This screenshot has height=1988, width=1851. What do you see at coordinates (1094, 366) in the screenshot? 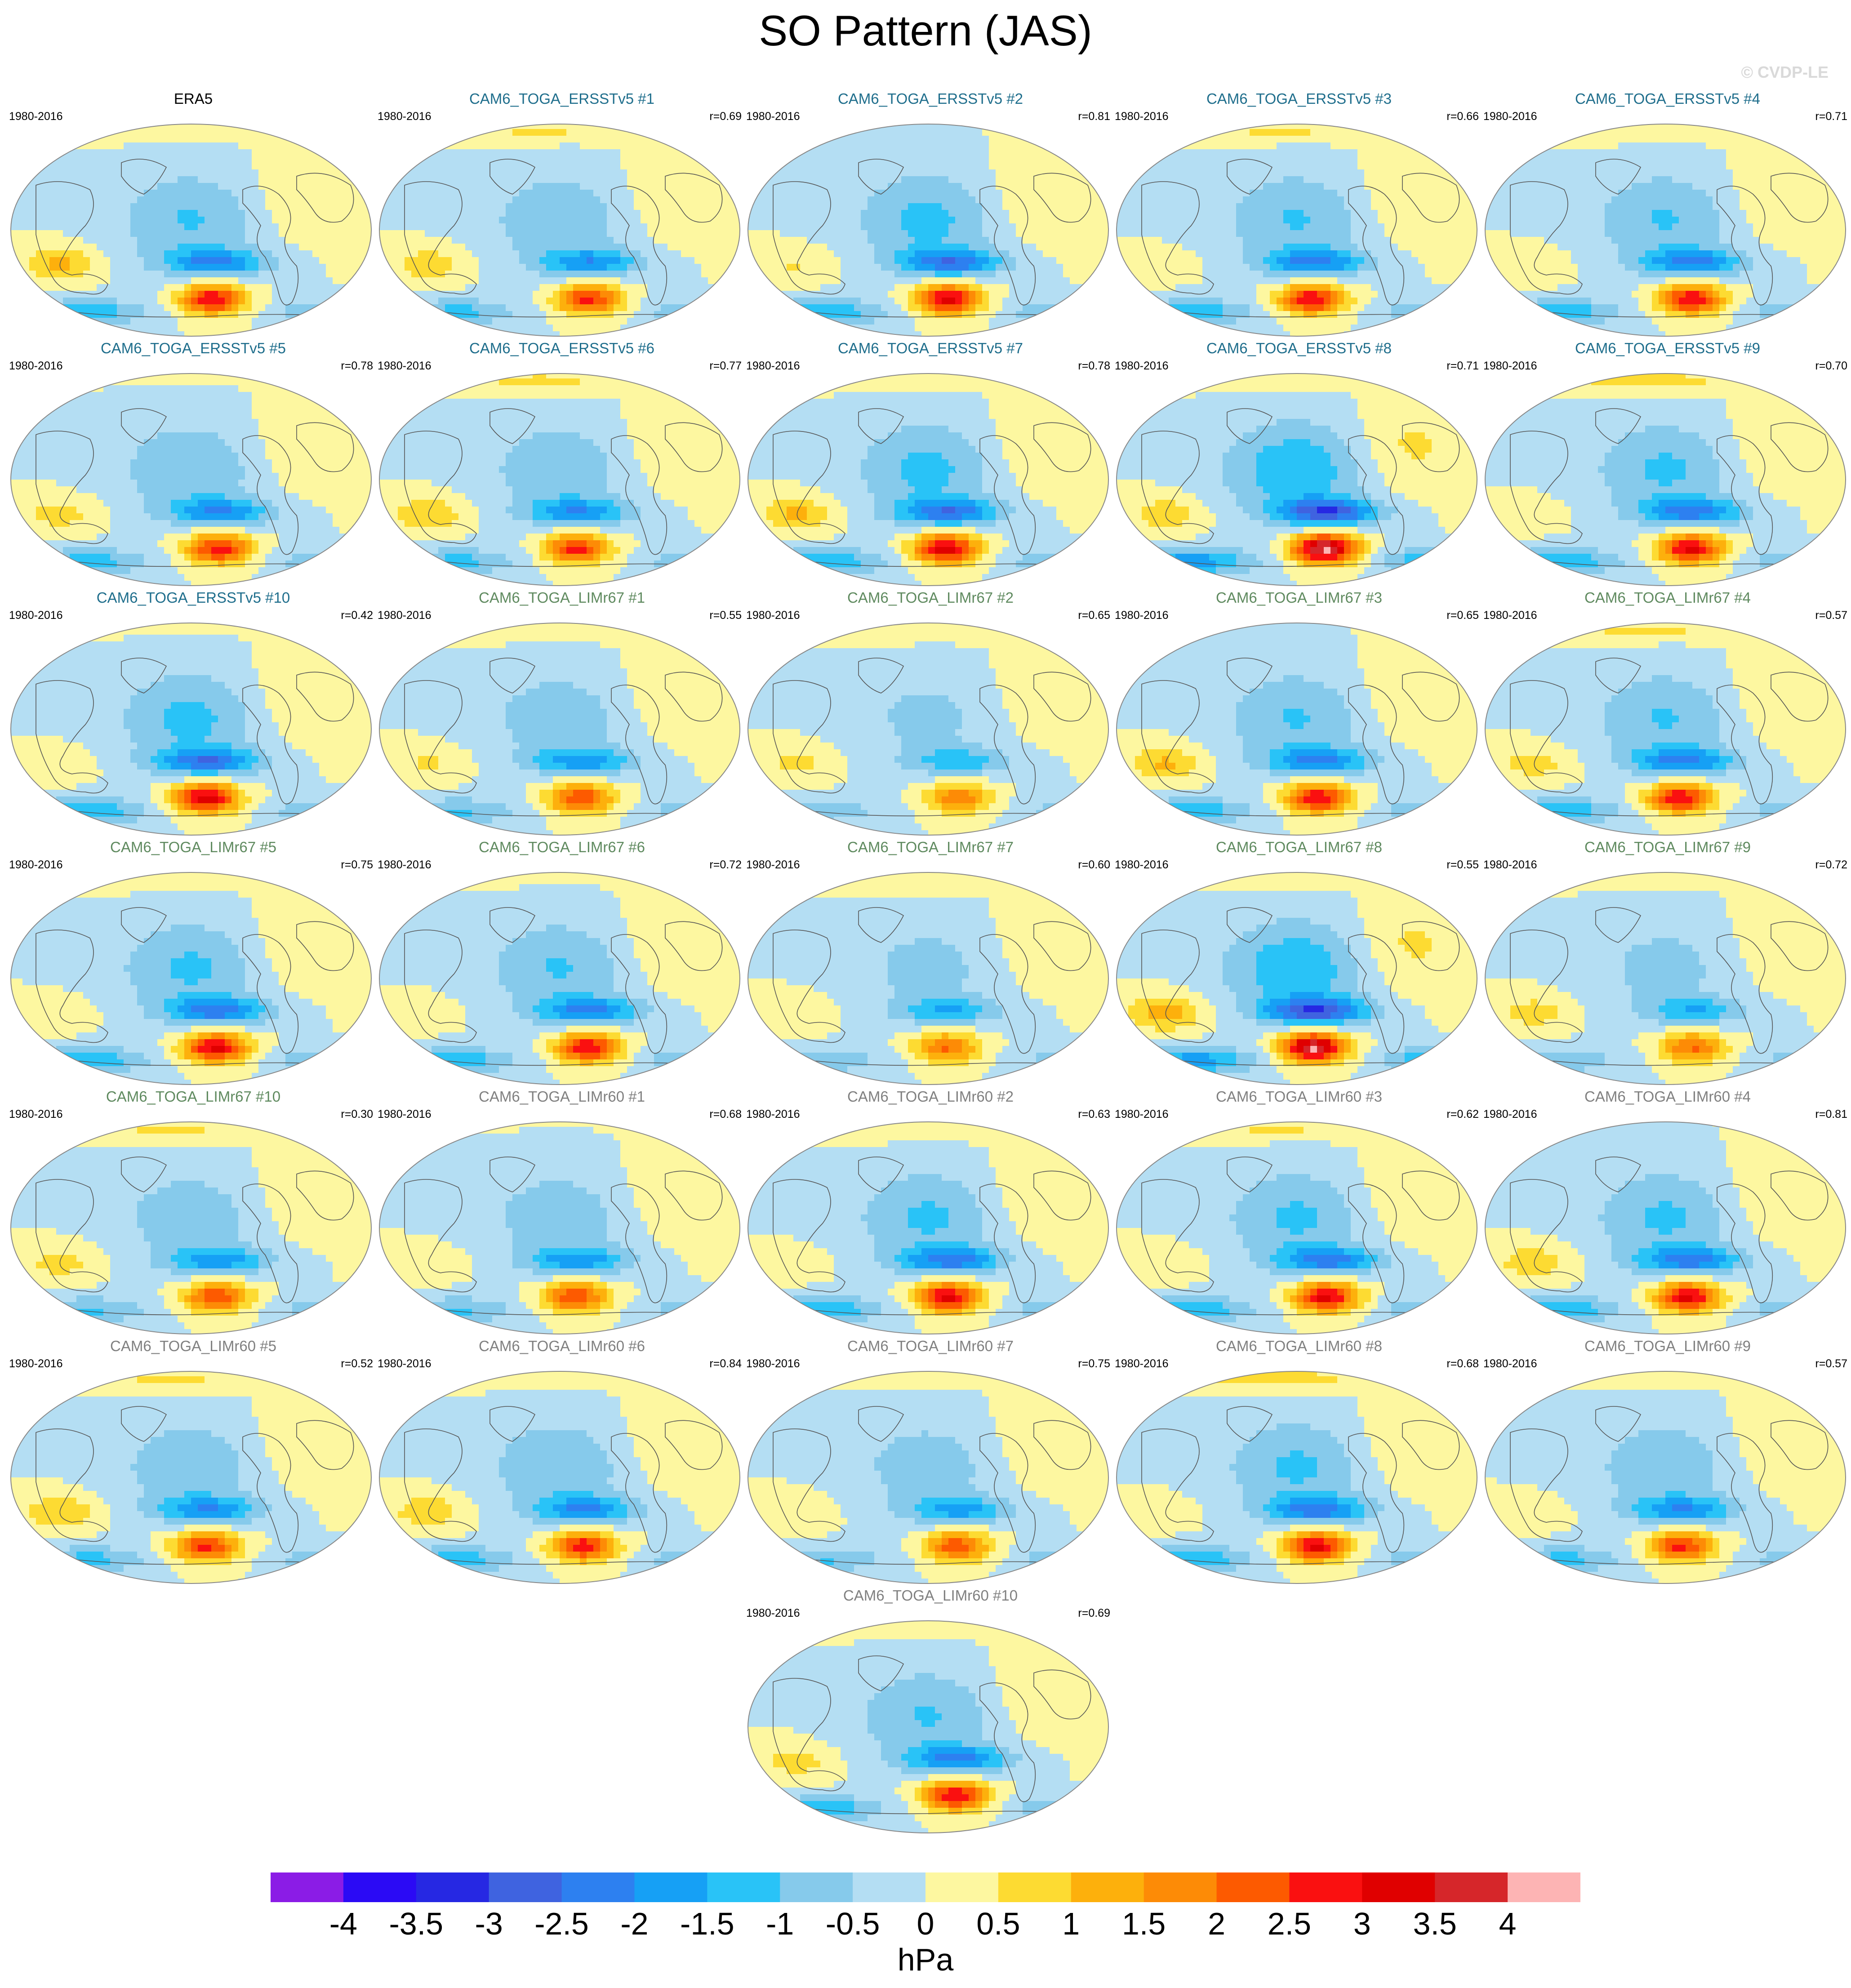
I see `pattern-correlation: r=0.78` at bounding box center [1094, 366].